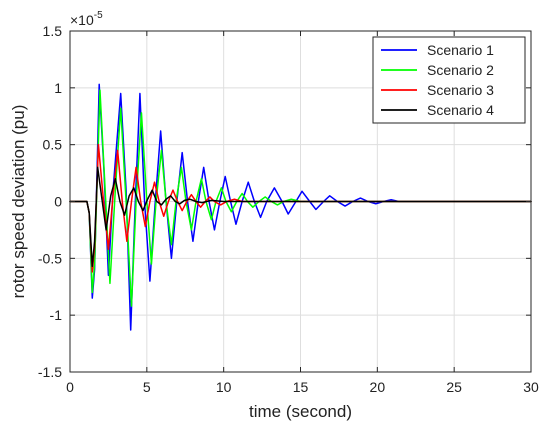  I want to click on x-tick-label: 15, so click(301, 387).